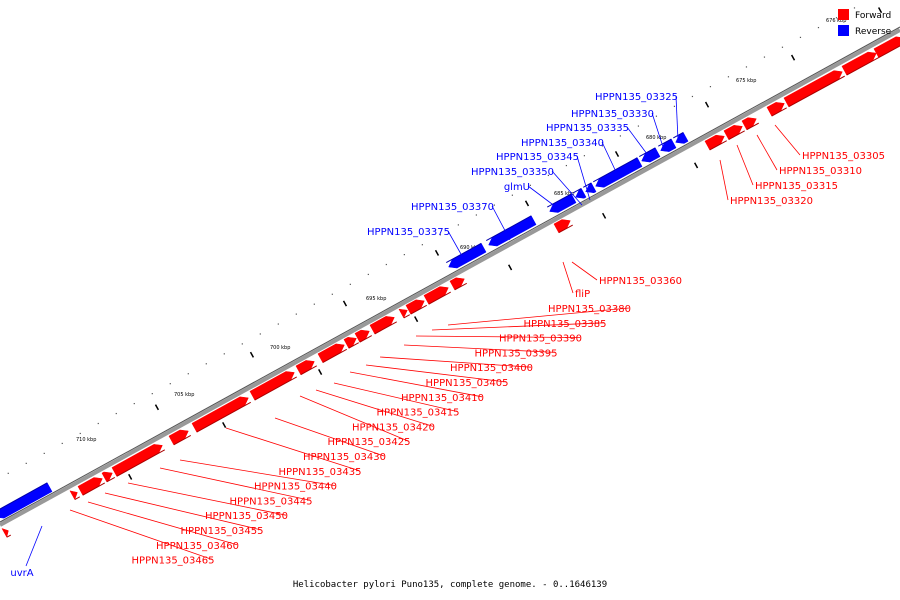  I want to click on gene-label: HPPN135_03450, so click(246, 516).